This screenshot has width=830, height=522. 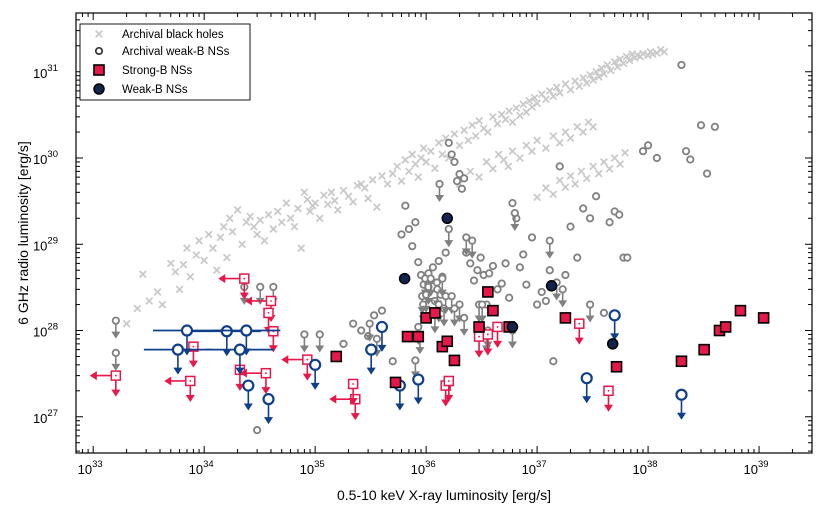 I want to click on y-tick-label: 1031, so click(x=45, y=72).